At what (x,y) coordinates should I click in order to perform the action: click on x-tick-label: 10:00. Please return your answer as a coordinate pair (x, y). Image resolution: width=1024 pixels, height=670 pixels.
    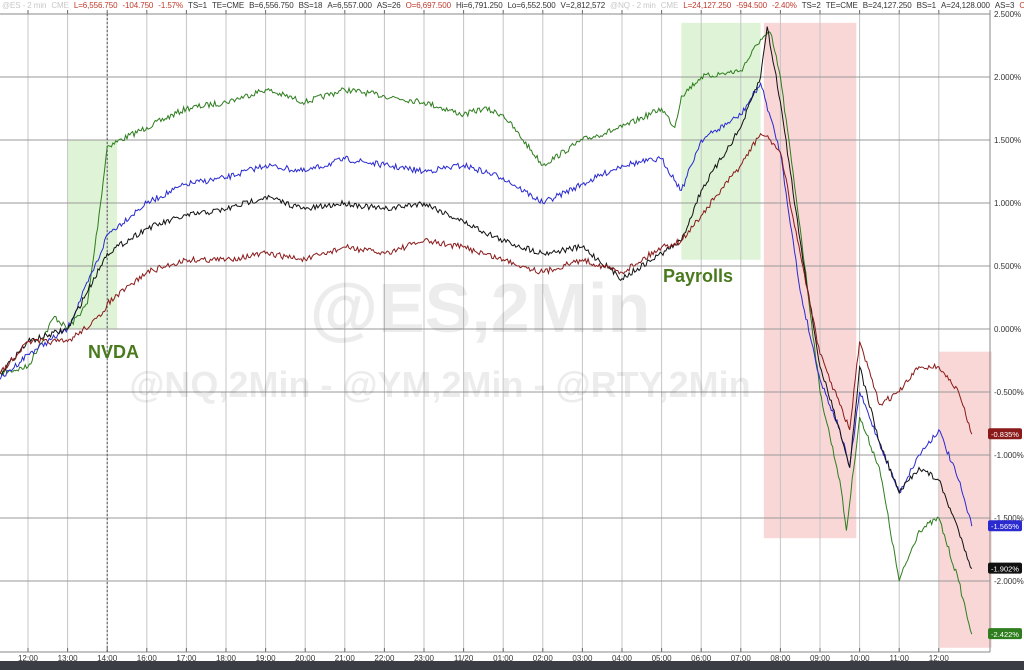
    Looking at the image, I should click on (860, 657).